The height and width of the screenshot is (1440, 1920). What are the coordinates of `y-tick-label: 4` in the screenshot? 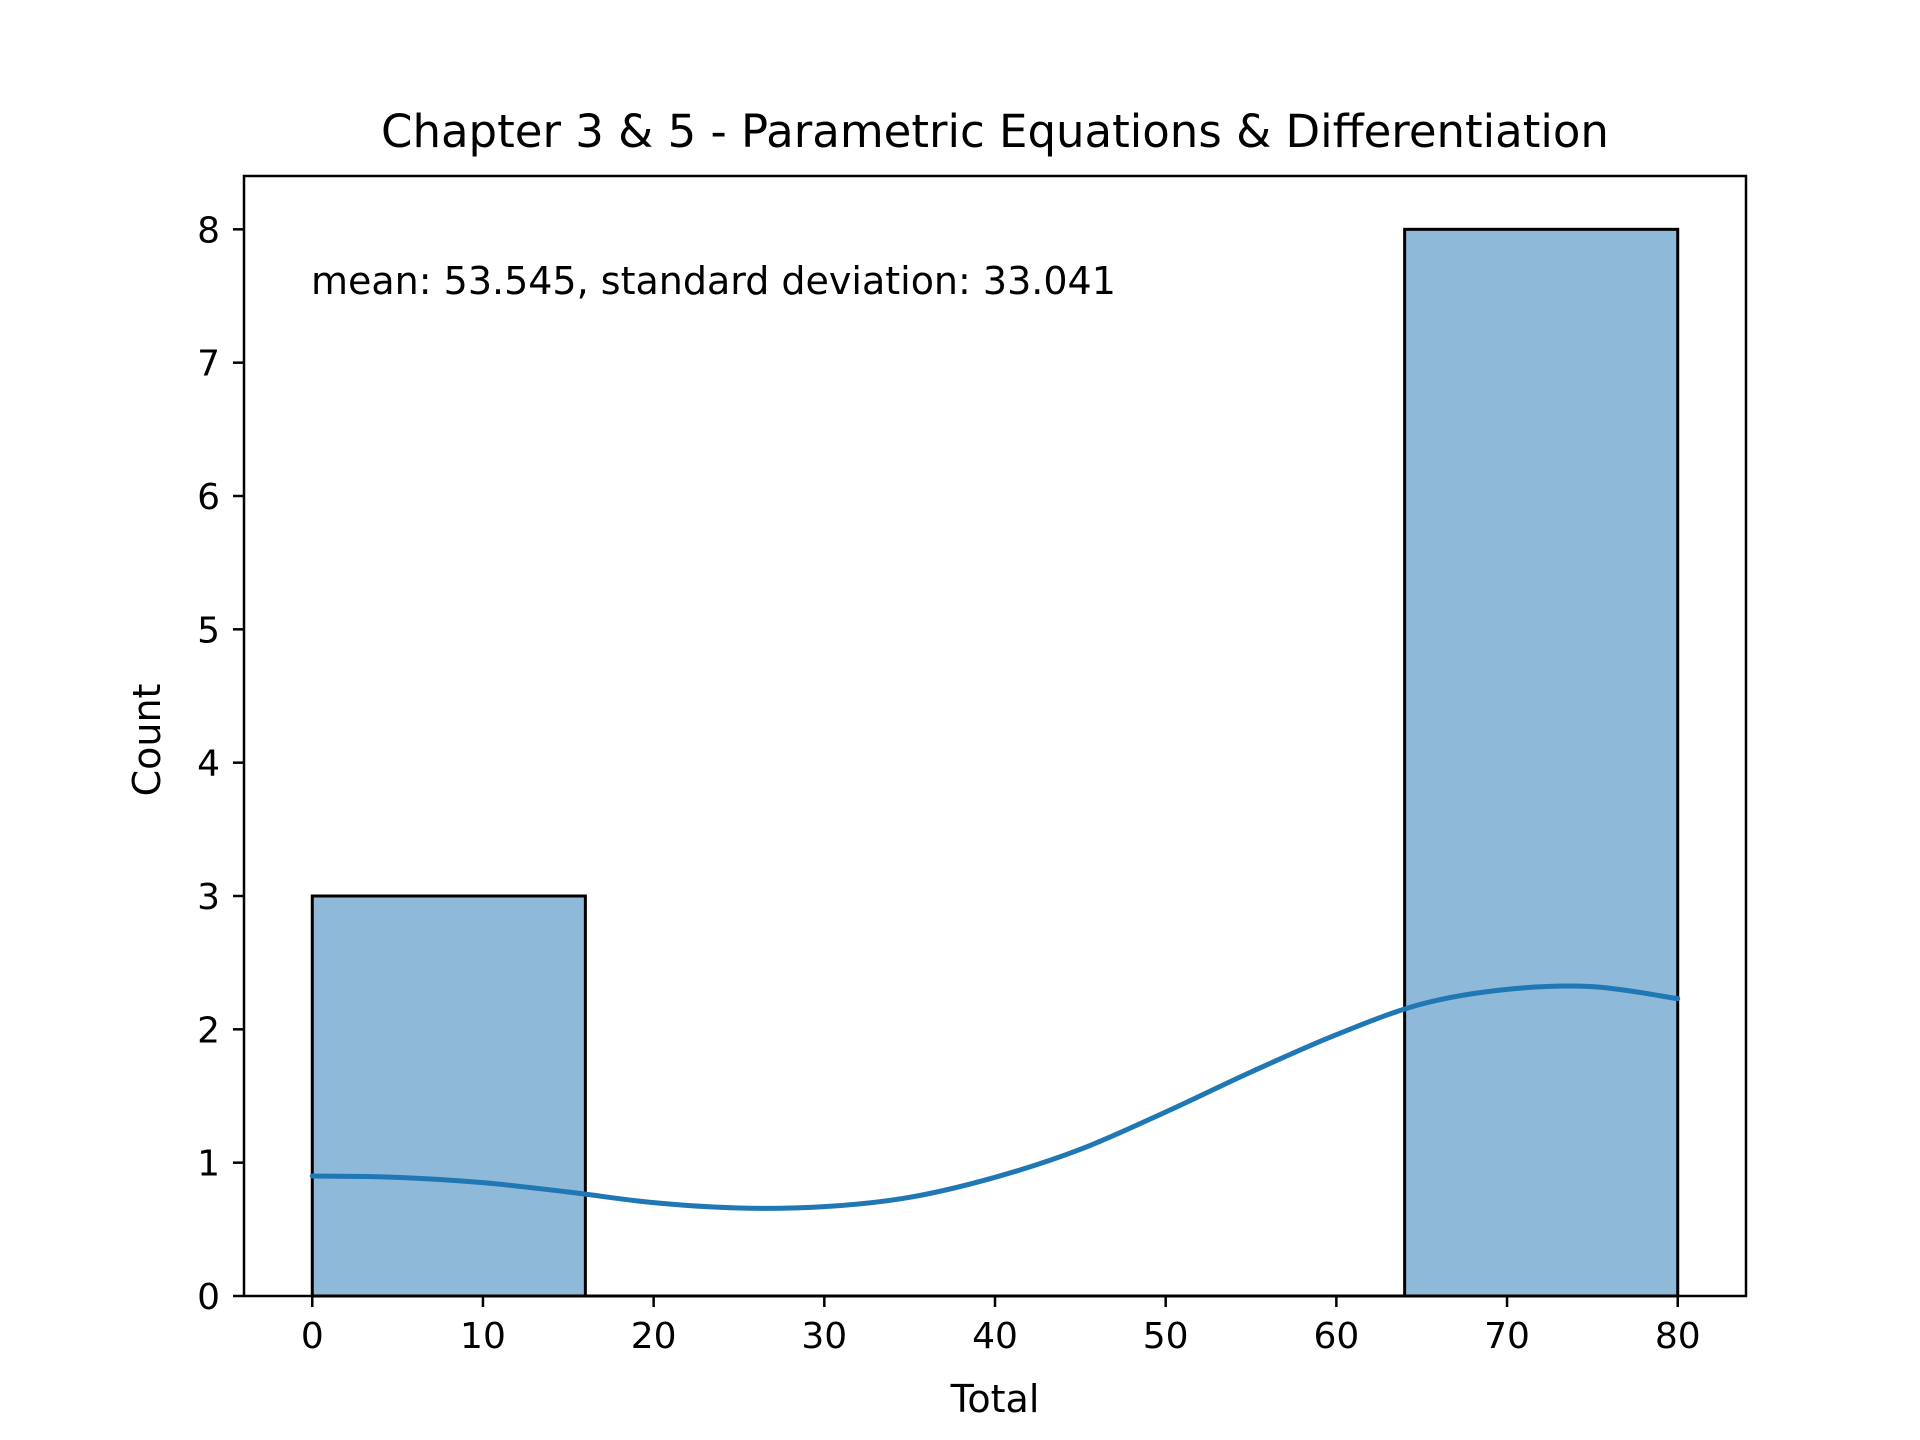 It's located at (208, 764).